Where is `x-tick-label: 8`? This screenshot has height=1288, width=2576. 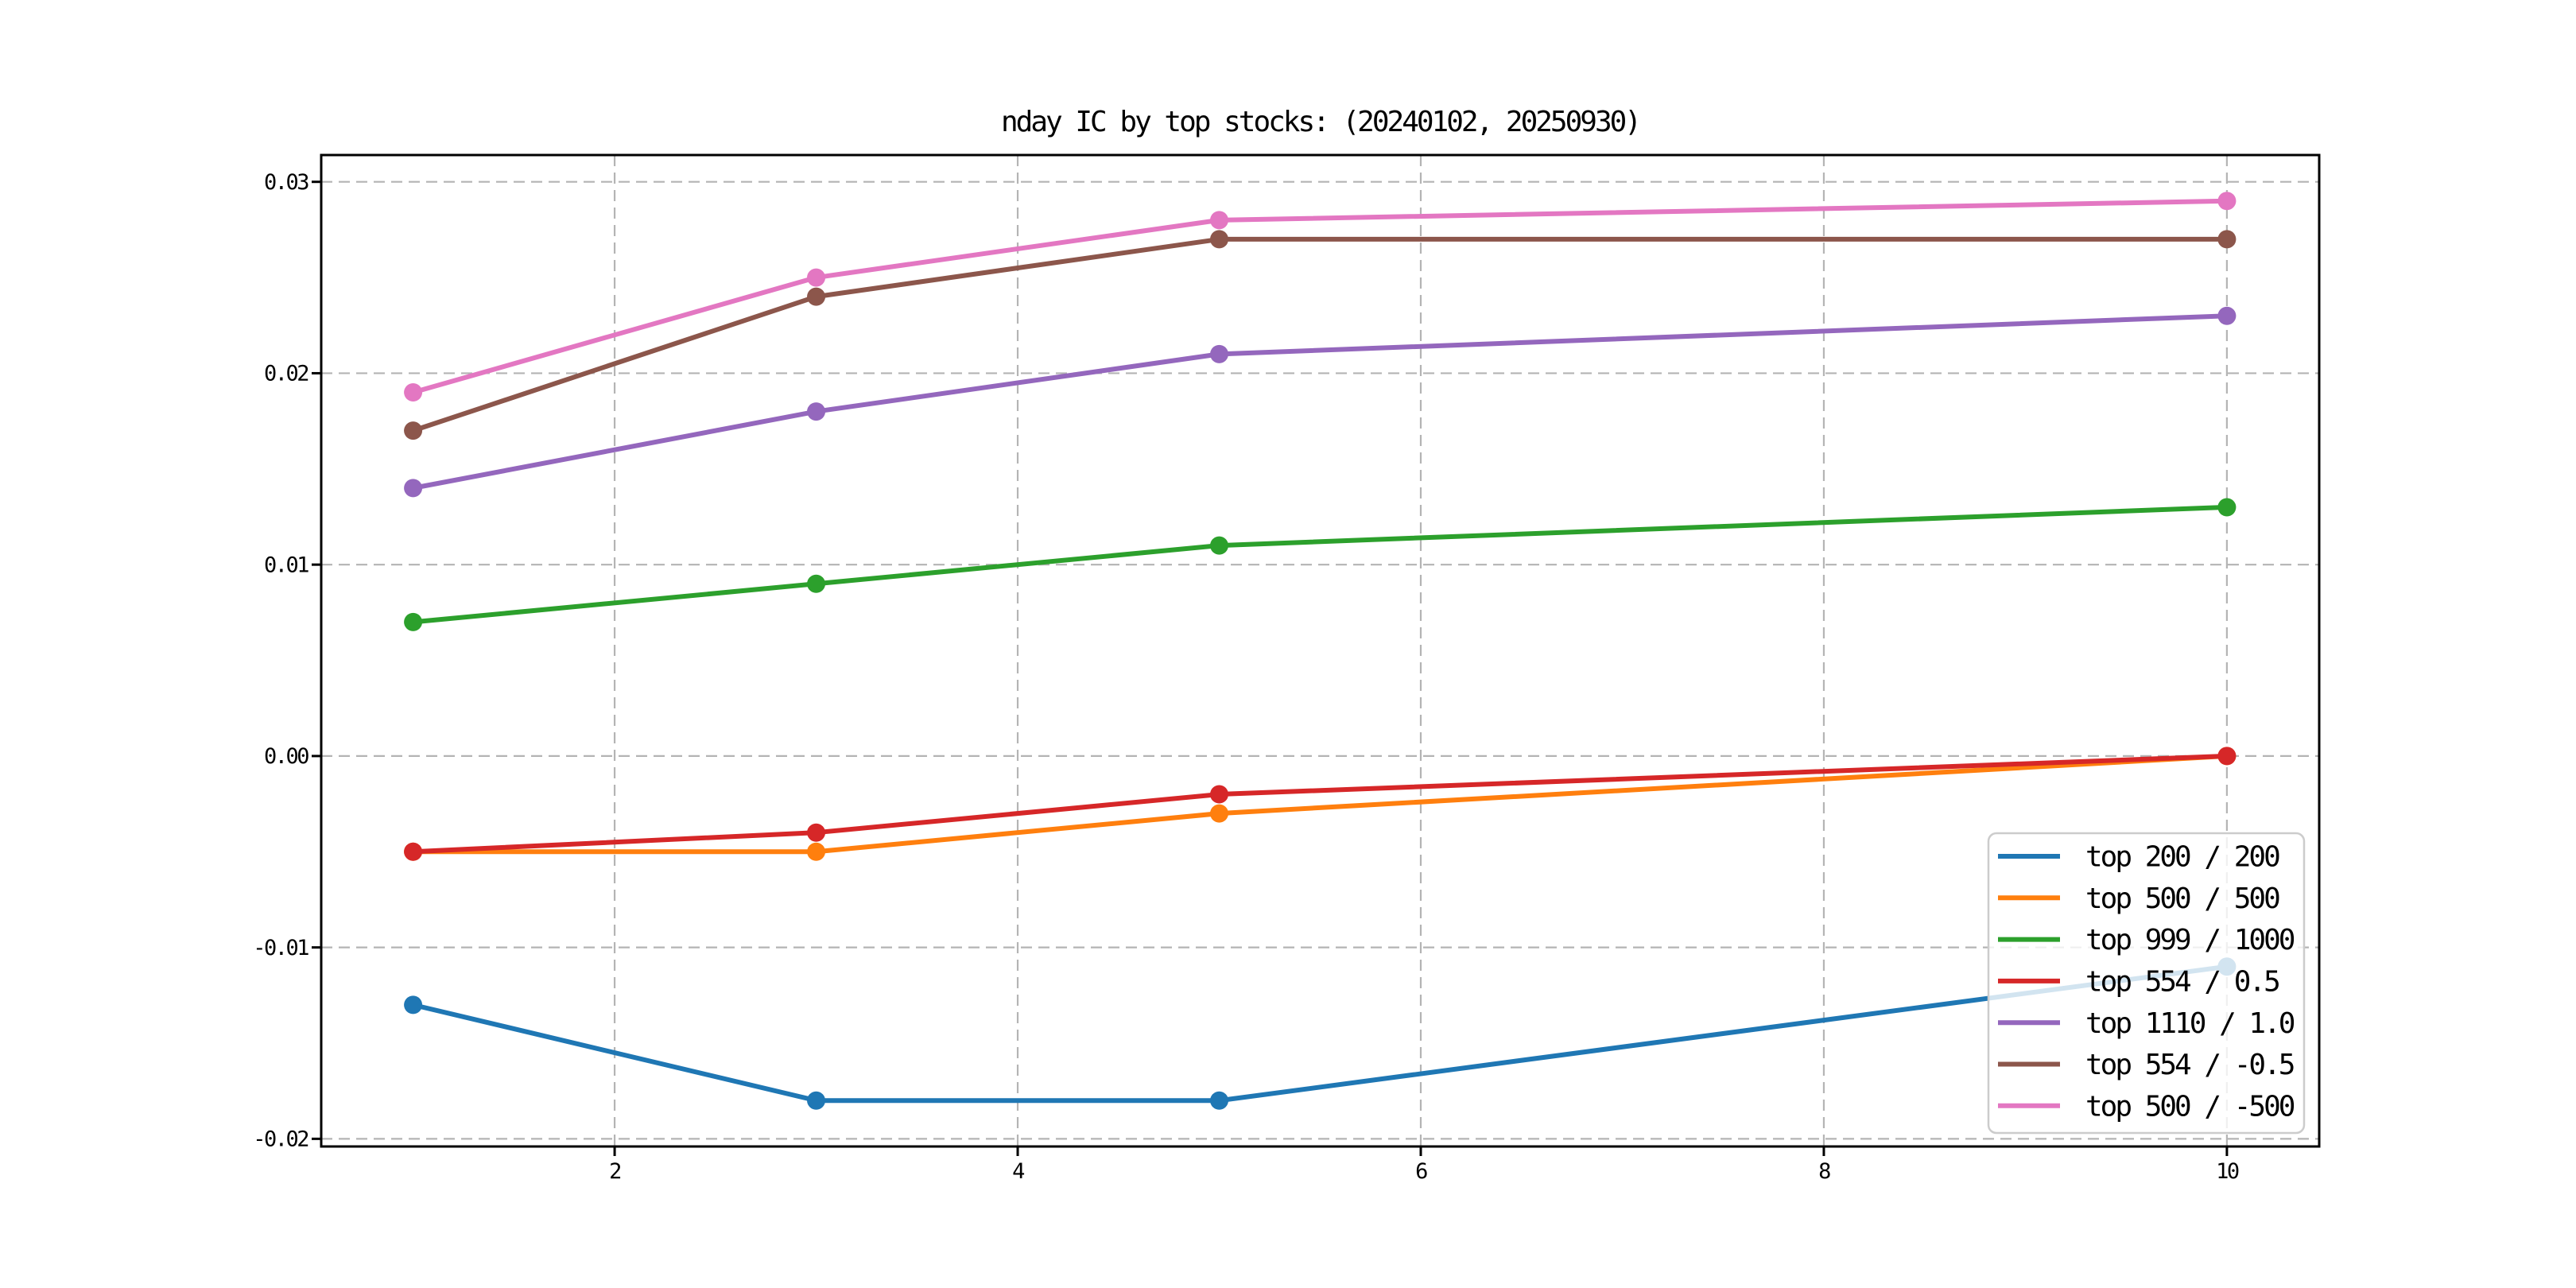
x-tick-label: 8 is located at coordinates (1824, 1171).